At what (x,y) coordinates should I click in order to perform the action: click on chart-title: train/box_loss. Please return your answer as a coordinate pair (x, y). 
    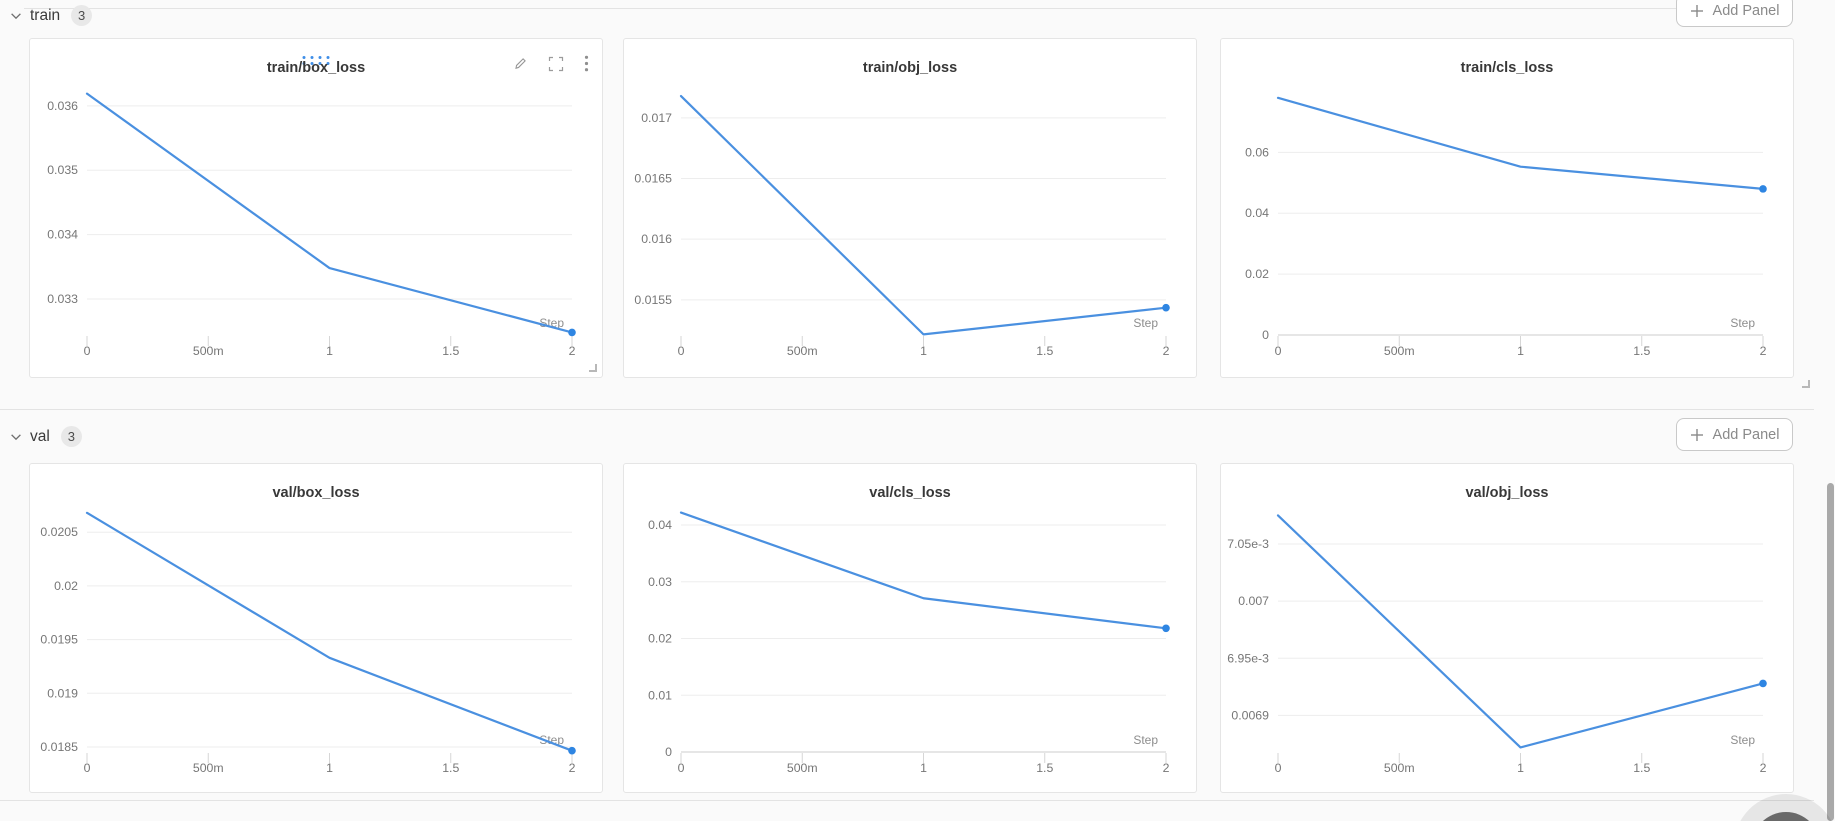
    Looking at the image, I should click on (316, 68).